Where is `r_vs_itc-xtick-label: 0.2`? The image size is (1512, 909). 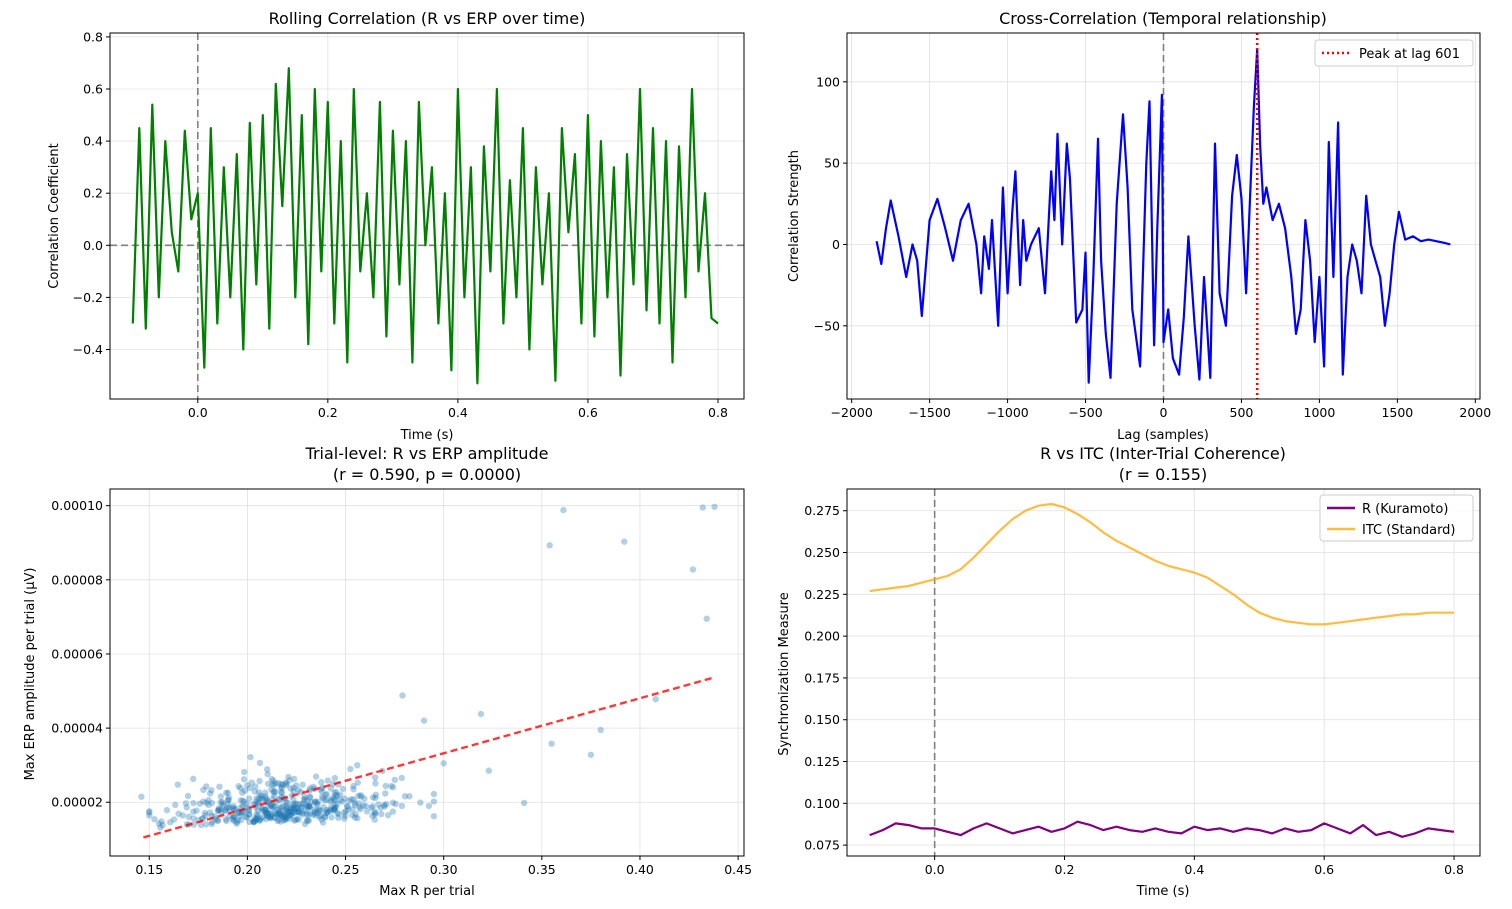
r_vs_itc-xtick-label: 0.2 is located at coordinates (1065, 869).